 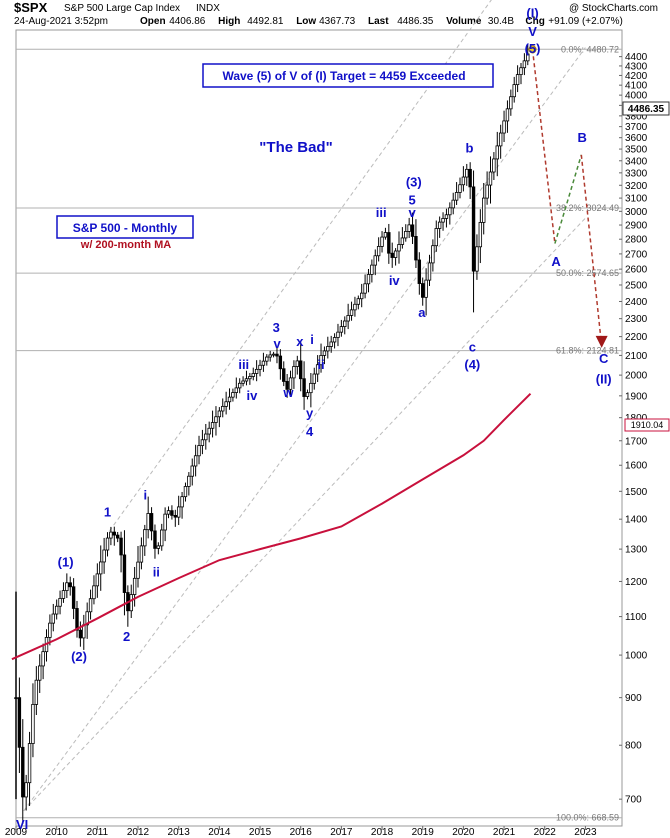 What do you see at coordinates (414, 182) in the screenshot?
I see `wave-label: (3)` at bounding box center [414, 182].